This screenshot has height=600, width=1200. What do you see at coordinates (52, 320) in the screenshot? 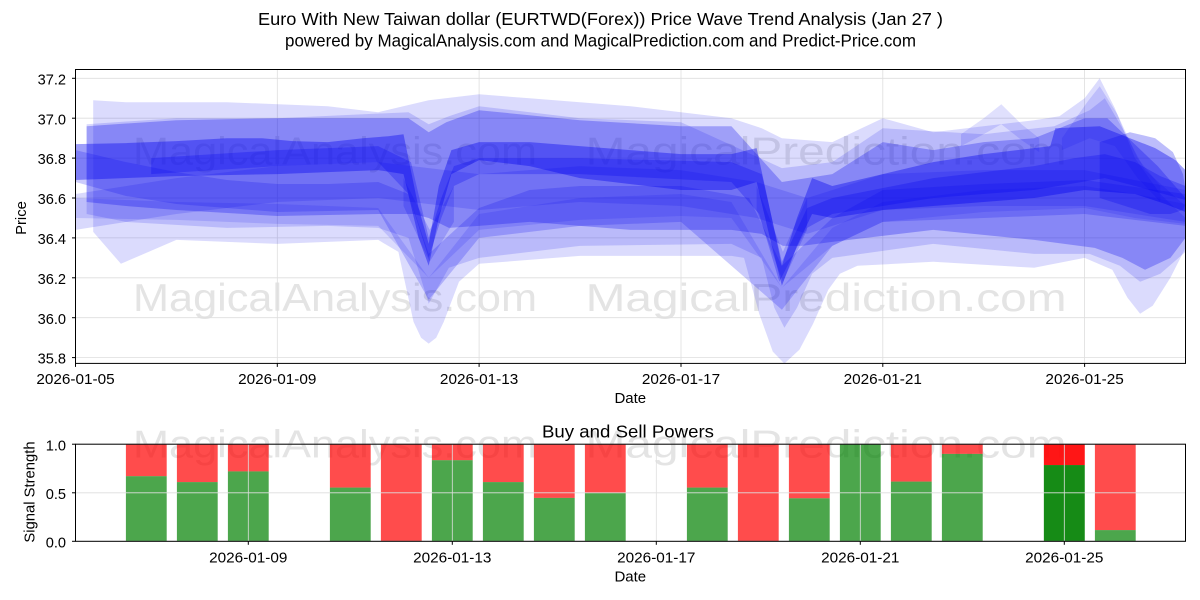
I see `svg-text: 36.0` at bounding box center [52, 320].